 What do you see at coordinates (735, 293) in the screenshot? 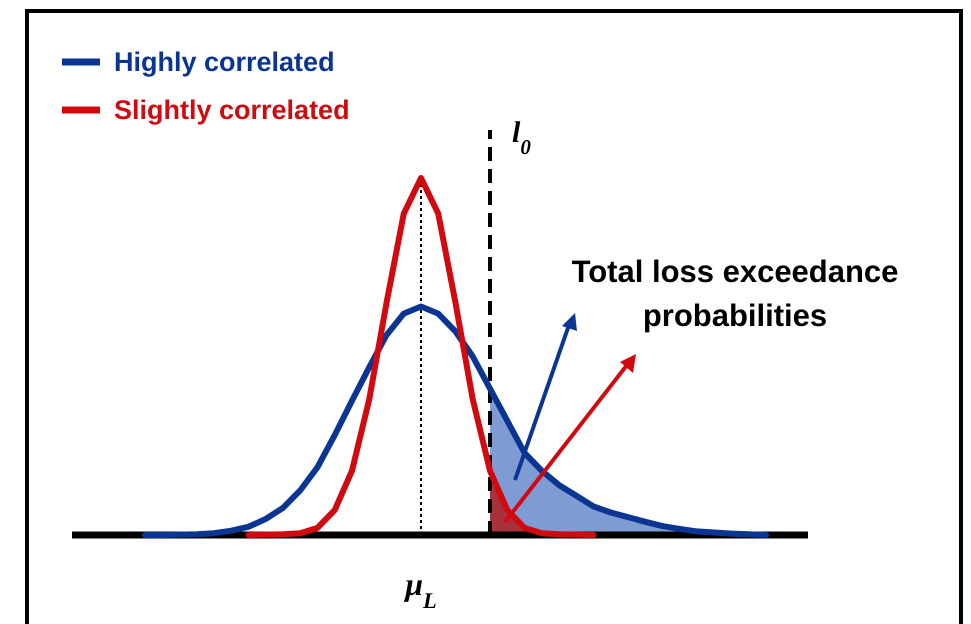
I see `annotation: Total loss exceedance probabilities` at bounding box center [735, 293].